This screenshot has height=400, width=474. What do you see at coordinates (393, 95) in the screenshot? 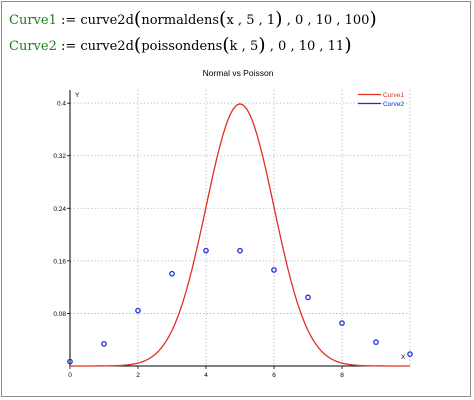
I see `legend-label-curve1: Curve1` at bounding box center [393, 95].